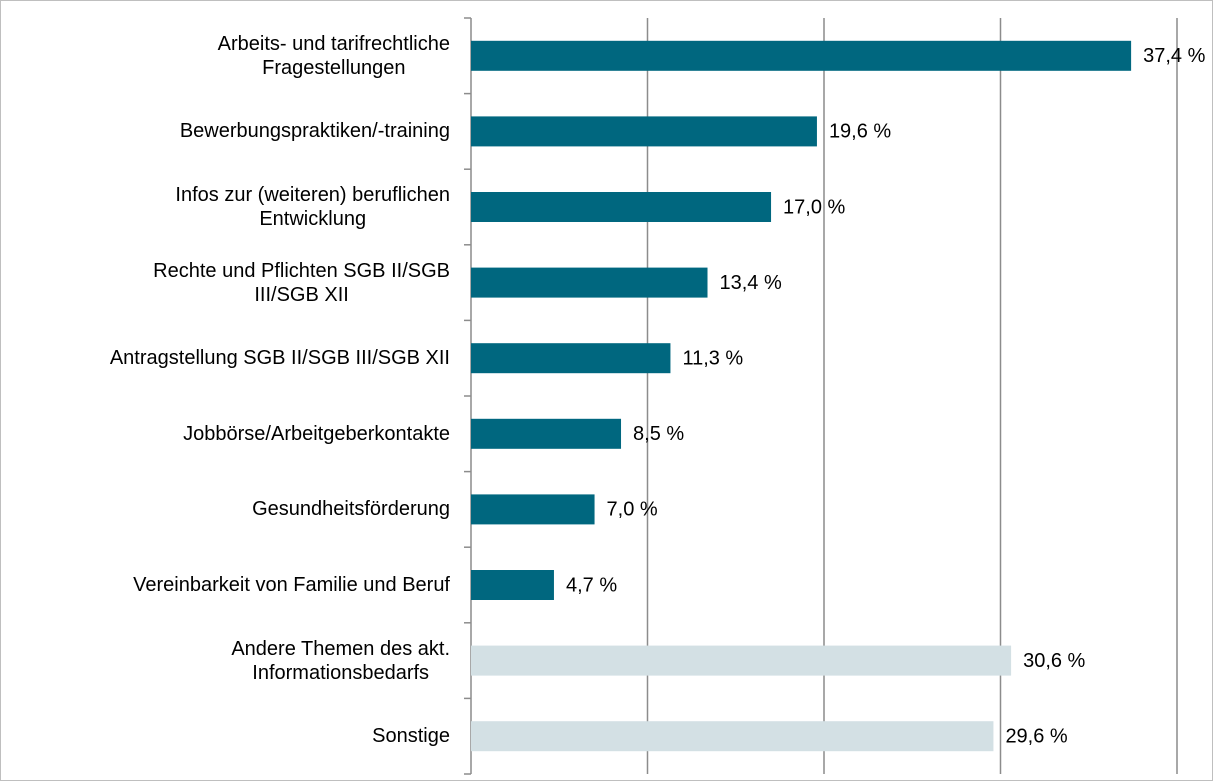 The width and height of the screenshot is (1213, 781). I want to click on category-text: Vereinbarkeit von Familie und Beruf, so click(291, 585).